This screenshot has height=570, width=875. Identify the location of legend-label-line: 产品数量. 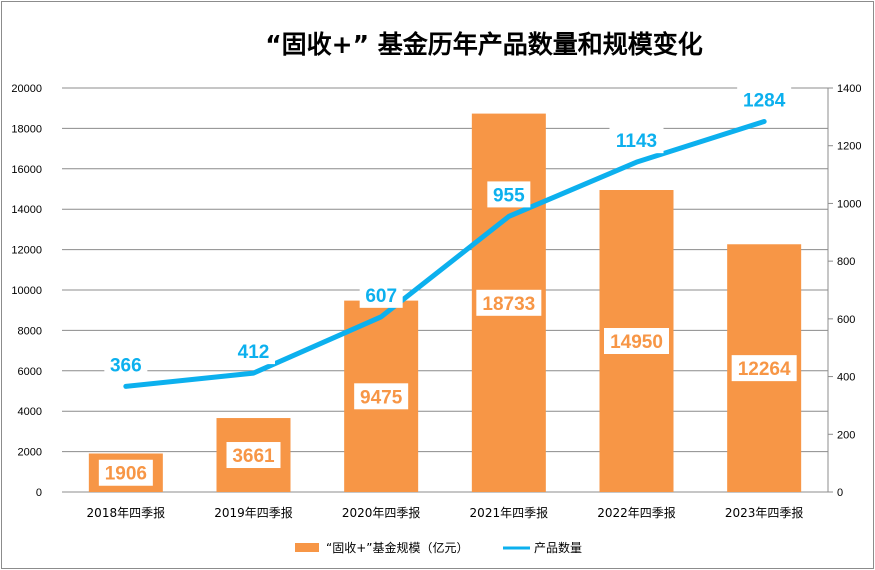
(558, 547).